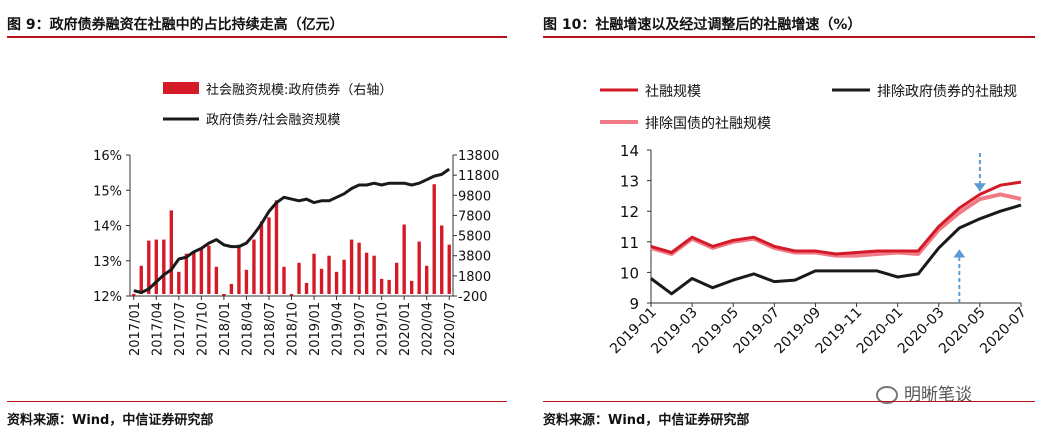 This screenshot has width=1039, height=436. Describe the element at coordinates (474, 196) in the screenshot. I see `right-y-tick-label: 9800` at that location.